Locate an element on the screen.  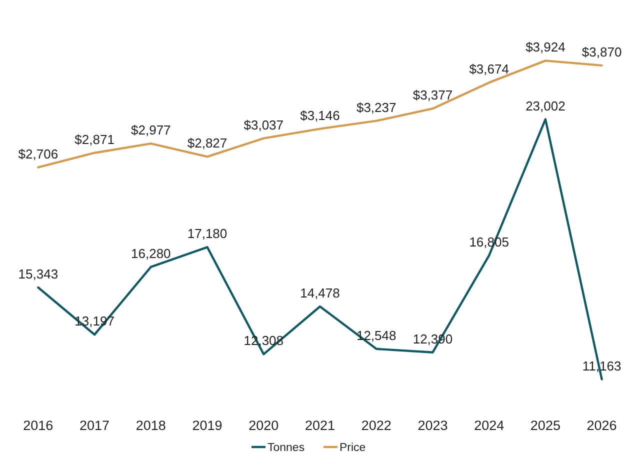
data-label: $3,674 is located at coordinates (489, 69).